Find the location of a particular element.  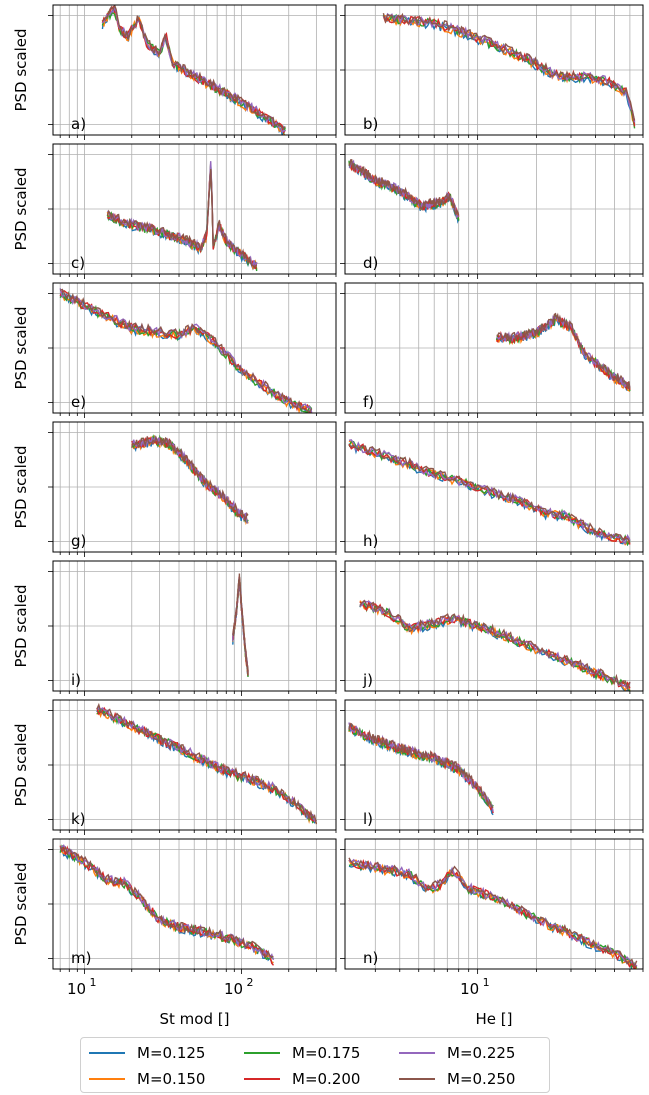

legend-label: M=0.150 is located at coordinates (171, 1079).